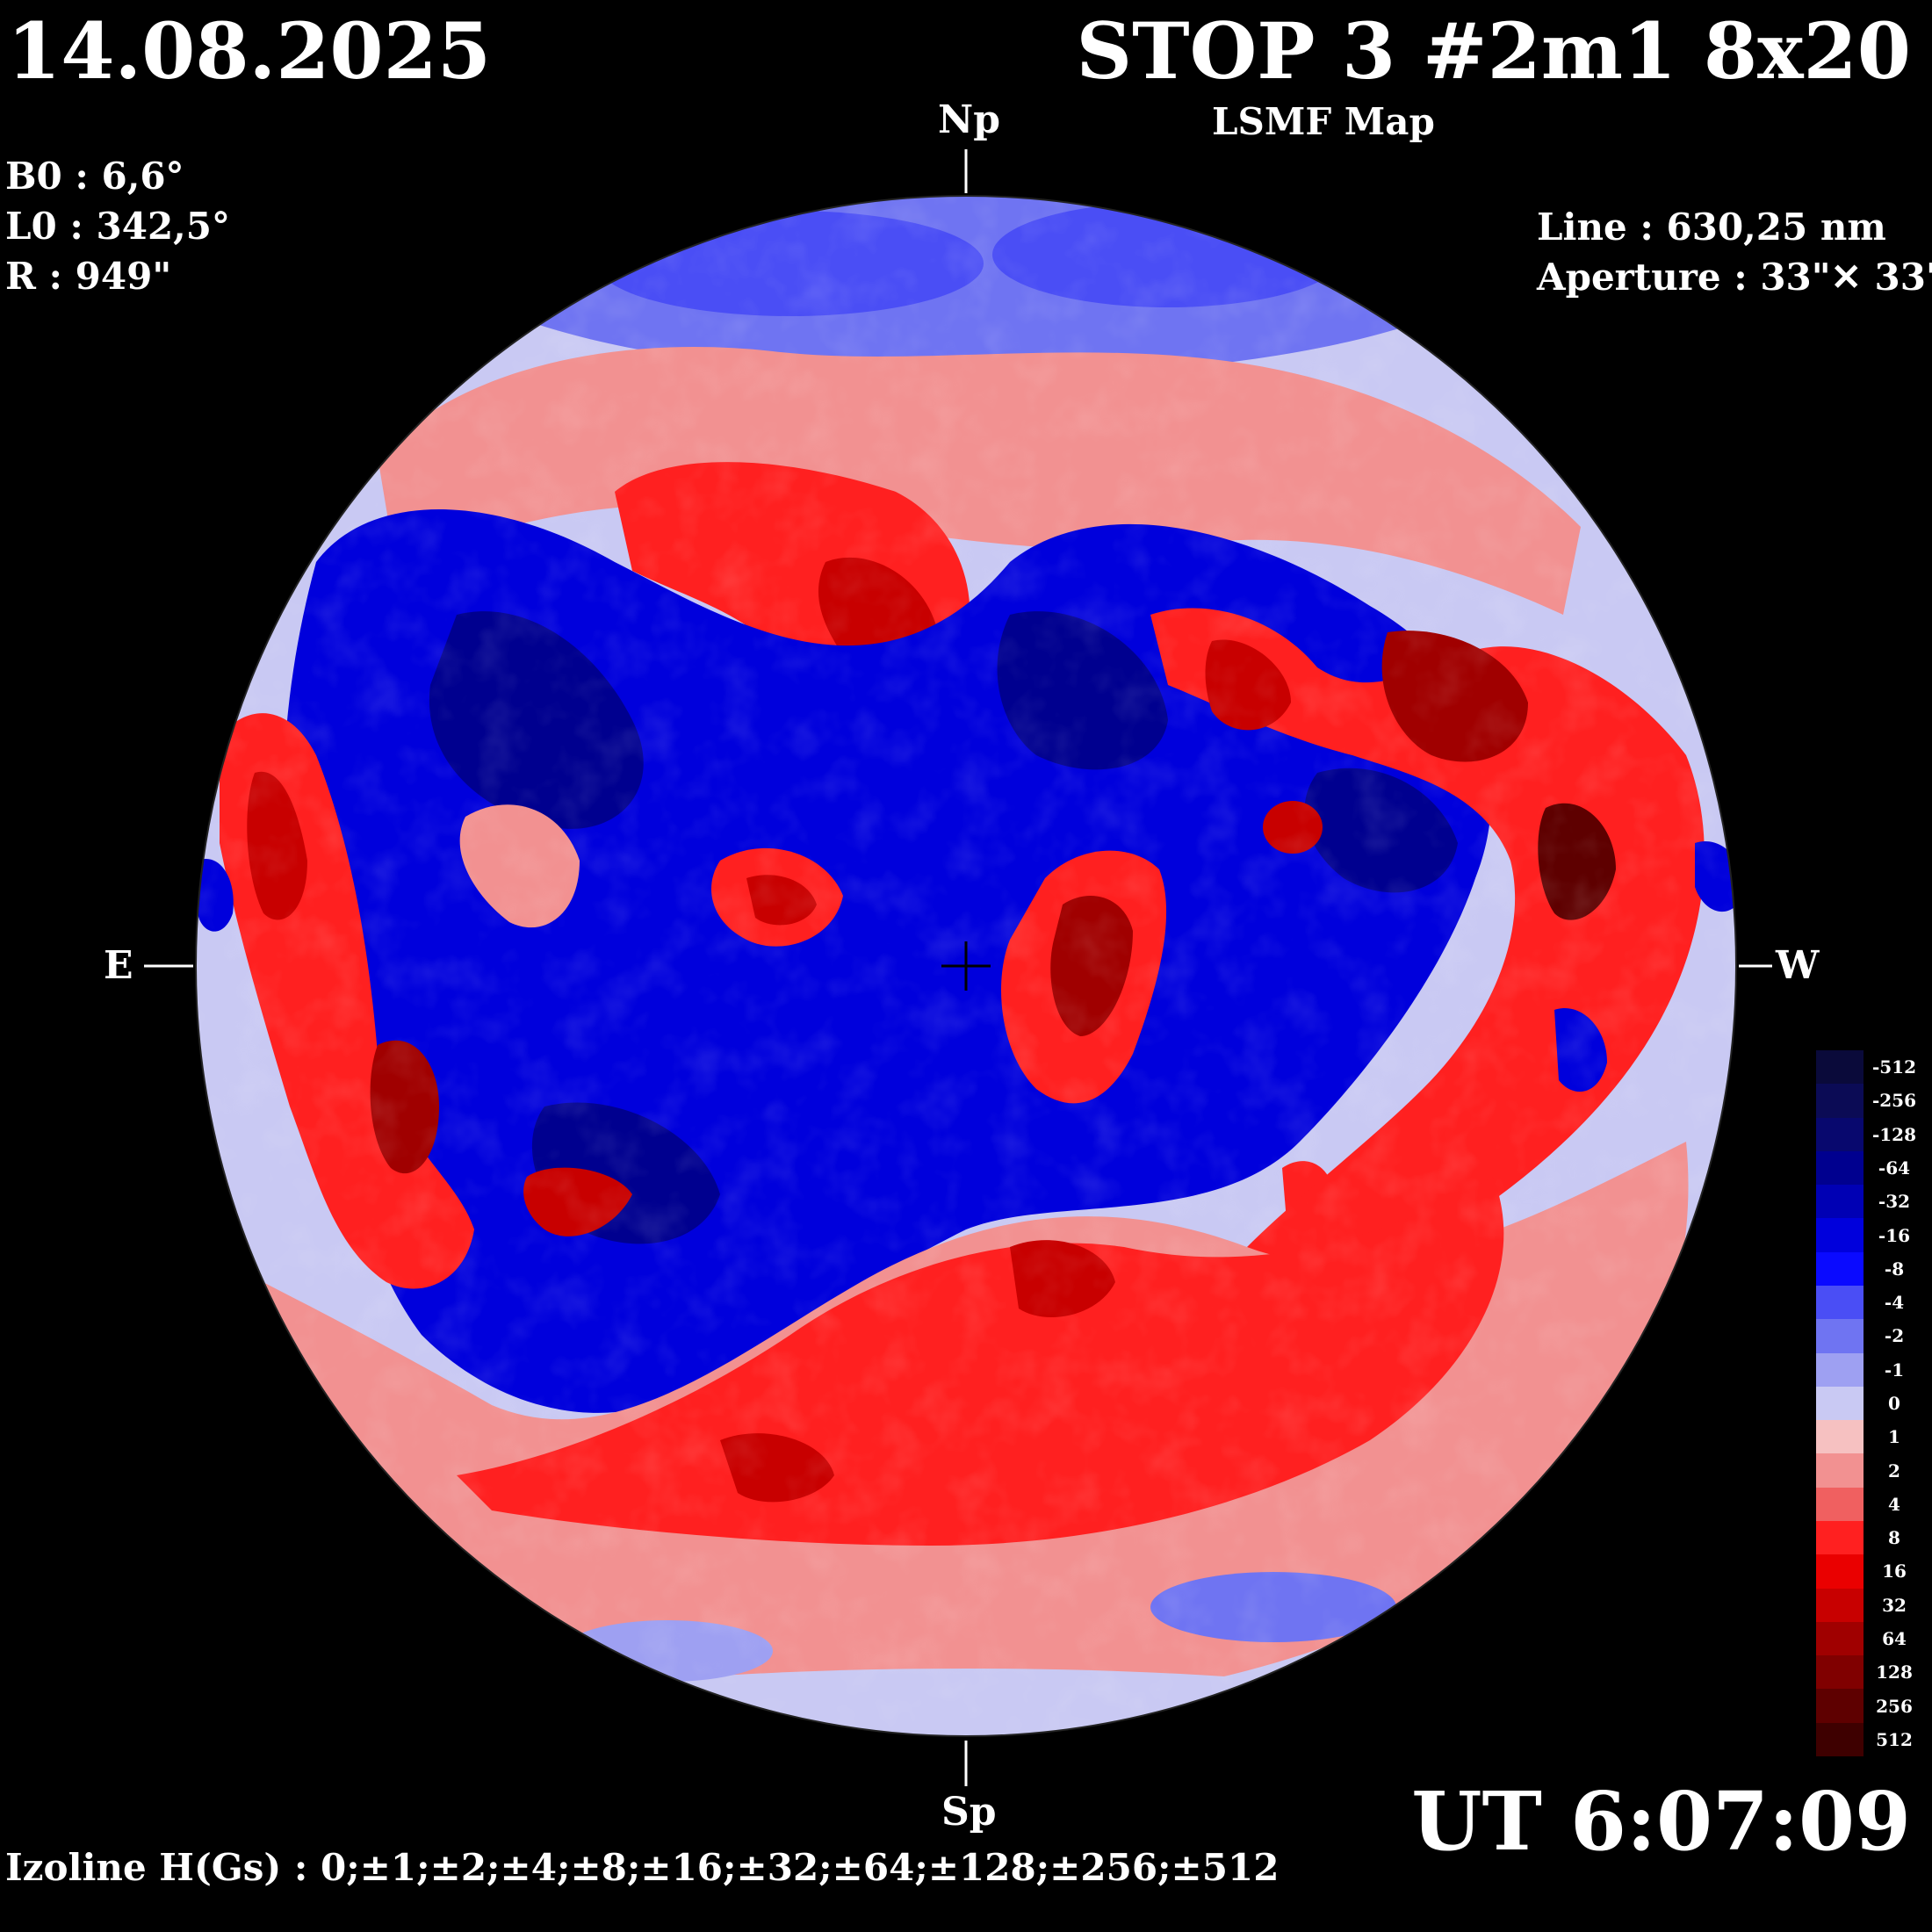  Describe the element at coordinates (250, 51) in the screenshot. I see `observation-date: 14.08.2025` at that location.